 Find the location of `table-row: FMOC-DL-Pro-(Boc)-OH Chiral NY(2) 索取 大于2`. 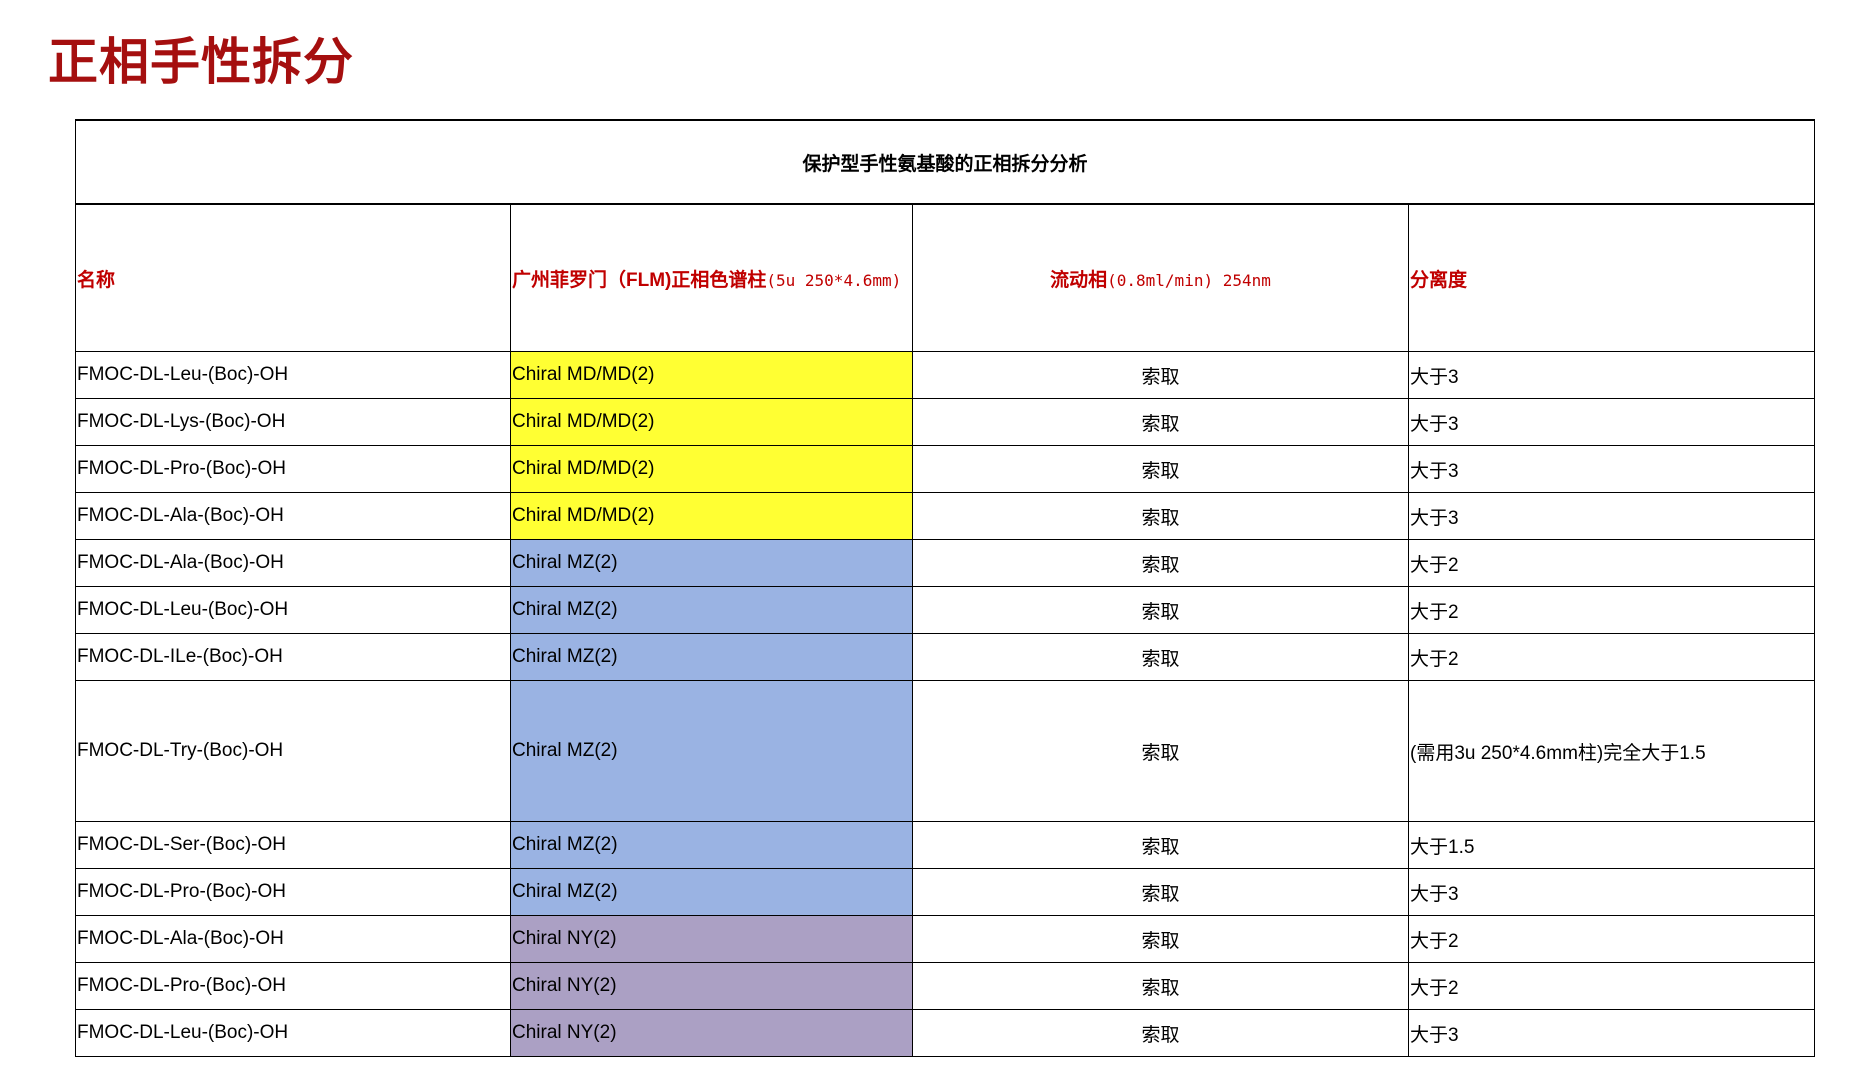

table-row: FMOC-DL-Pro-(Boc)-OH Chiral NY(2) 索取 大于2 is located at coordinates (945, 986).